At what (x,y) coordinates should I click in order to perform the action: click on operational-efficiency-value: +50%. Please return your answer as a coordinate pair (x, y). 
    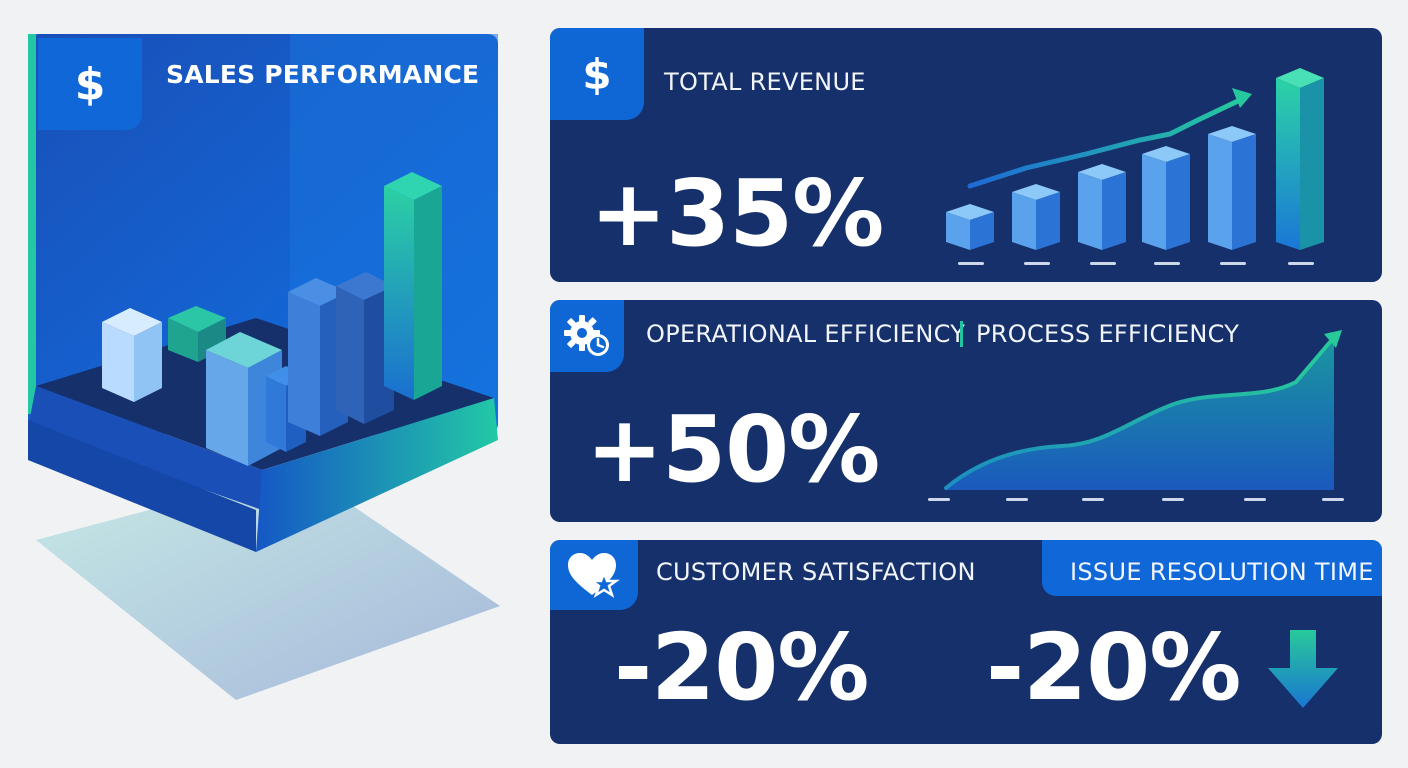
    Looking at the image, I should click on (733, 449).